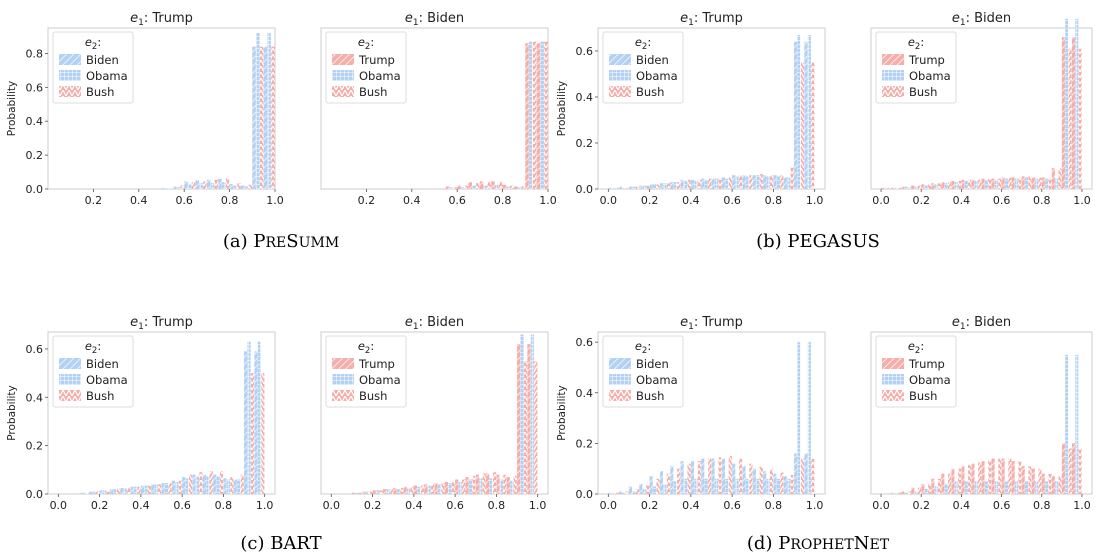 This screenshot has height=558, width=1097. Describe the element at coordinates (562, 109) in the screenshot. I see `y-axis-label: Probability` at that location.